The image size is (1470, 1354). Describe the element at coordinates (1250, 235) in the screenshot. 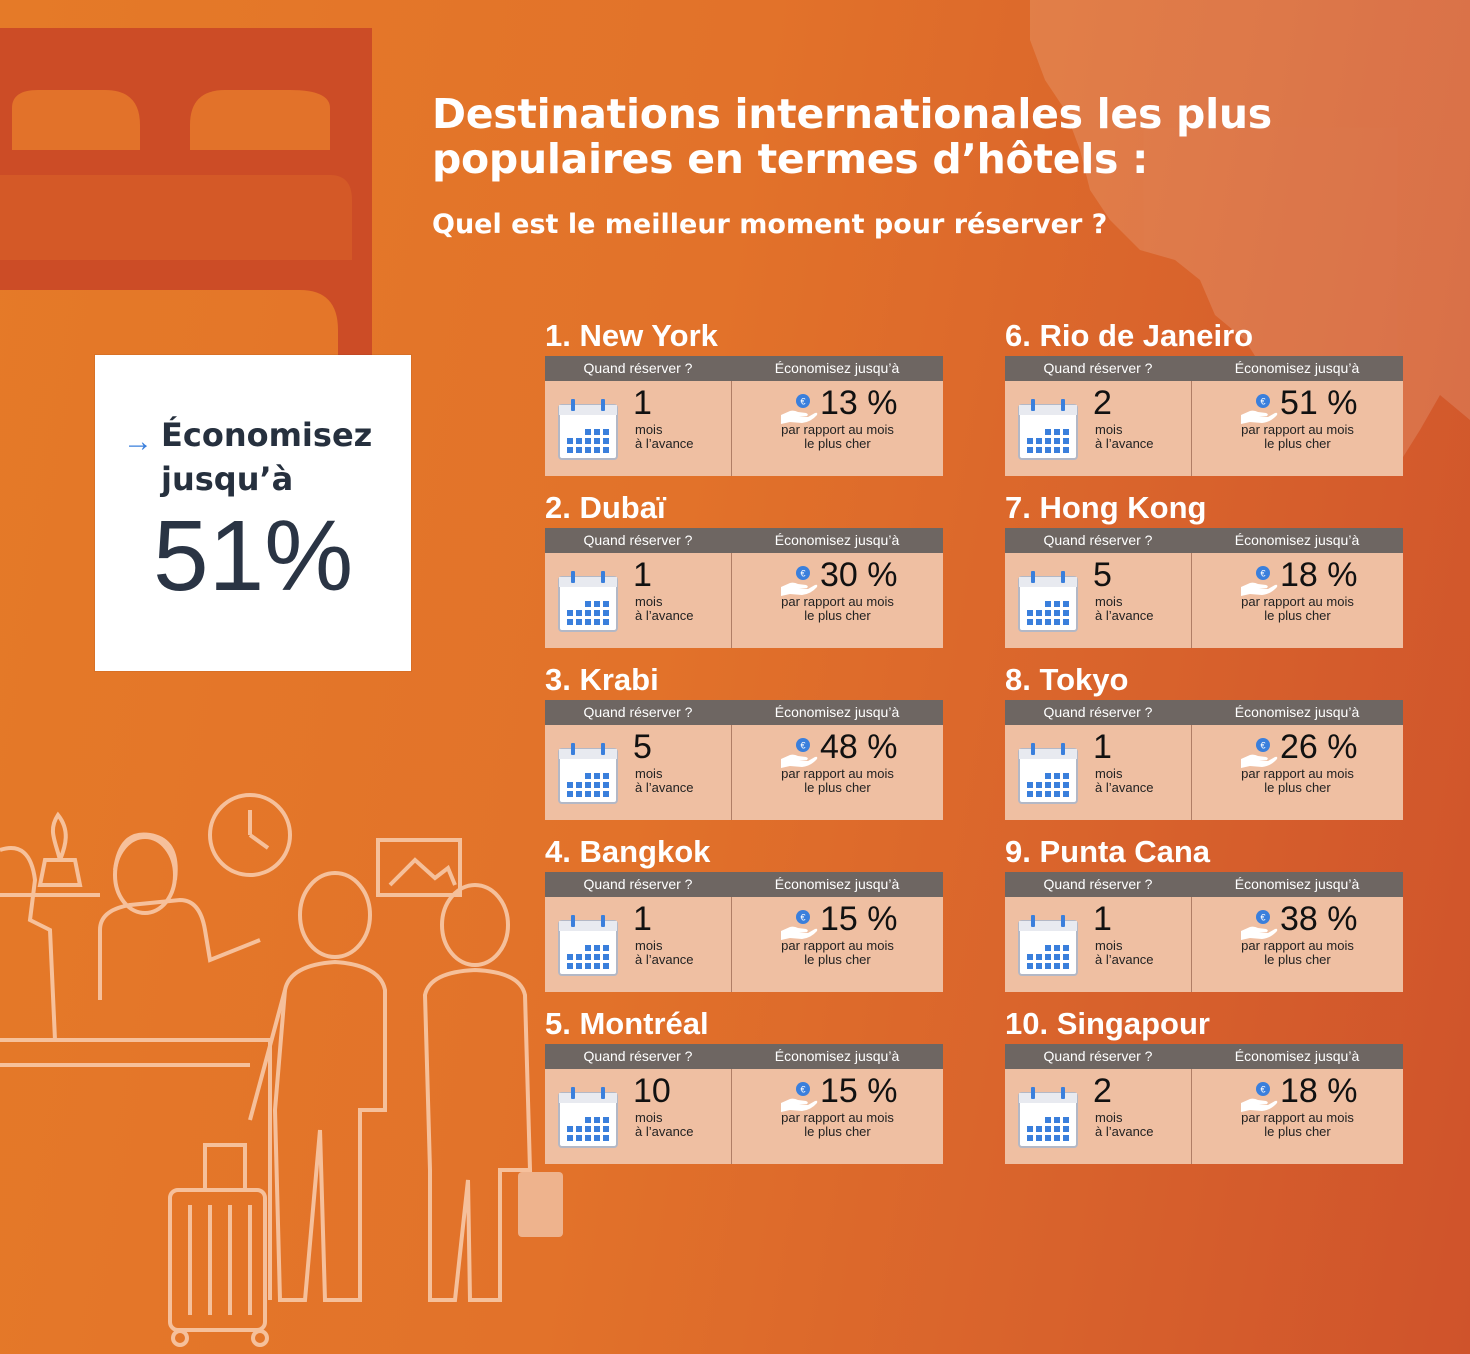

I see `world-map-shape` at that location.